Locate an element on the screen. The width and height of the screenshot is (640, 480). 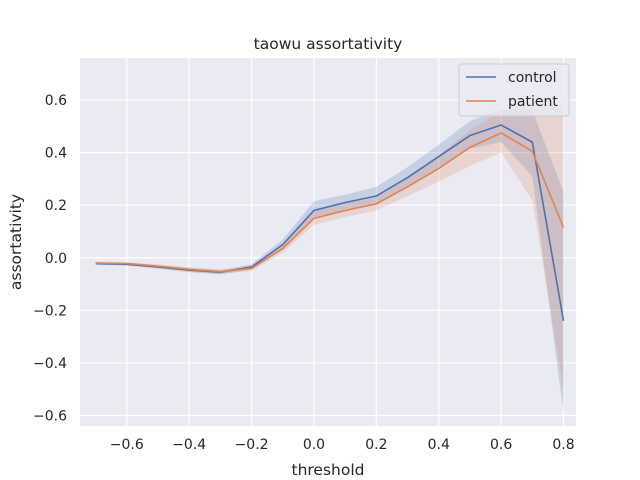
x-tick-label: −0.4 is located at coordinates (189, 445).